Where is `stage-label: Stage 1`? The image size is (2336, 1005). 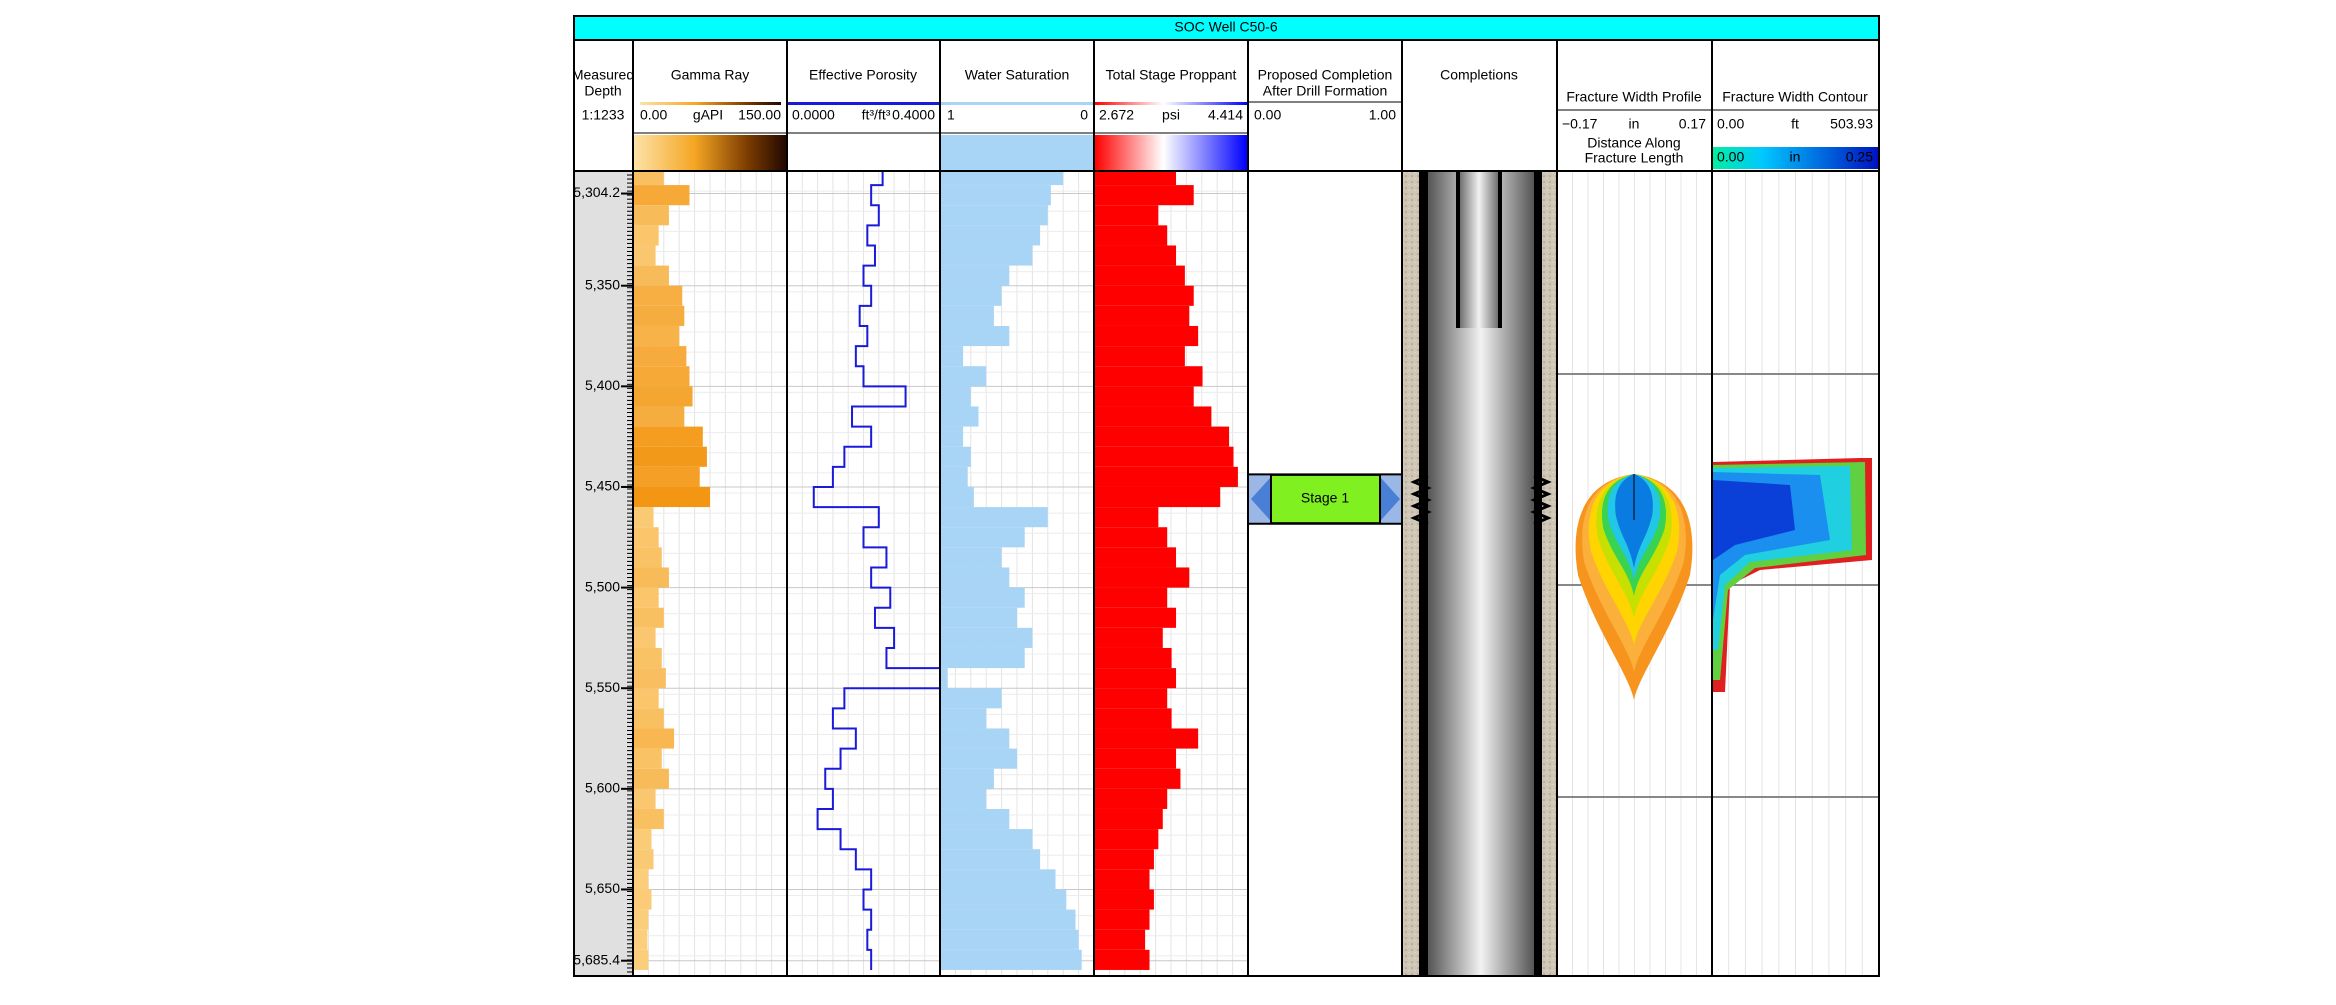
stage-label: Stage 1 is located at coordinates (1325, 498).